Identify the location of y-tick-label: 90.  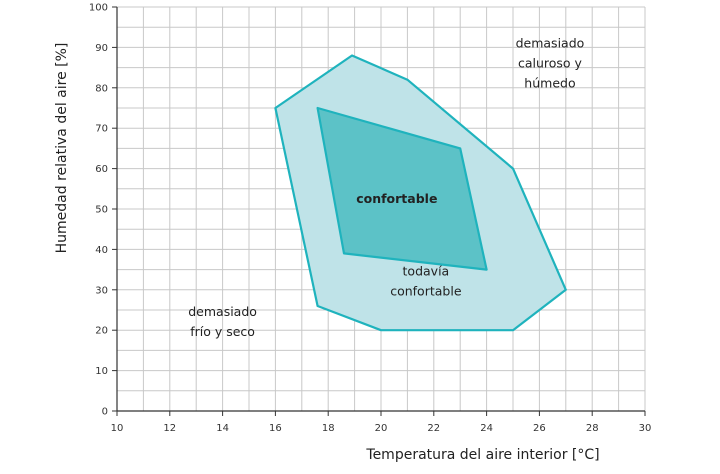
(101, 48).